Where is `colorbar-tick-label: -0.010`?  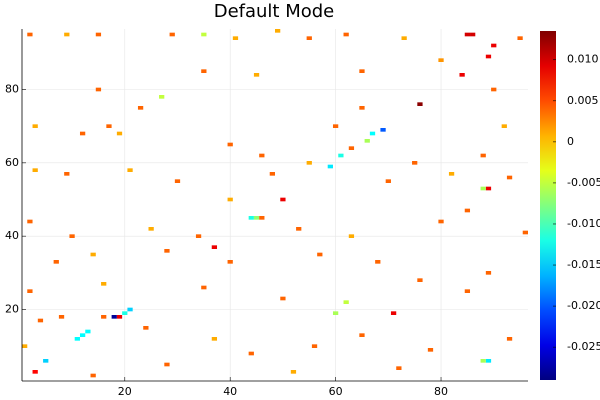
colorbar-tick-label: -0.010 is located at coordinates (583, 223).